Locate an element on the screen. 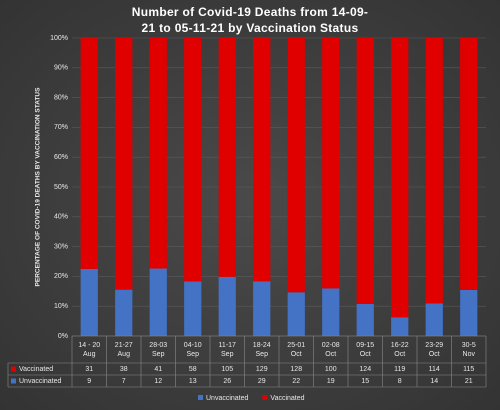 This screenshot has width=500, height=410. table-value: 29 is located at coordinates (262, 381).